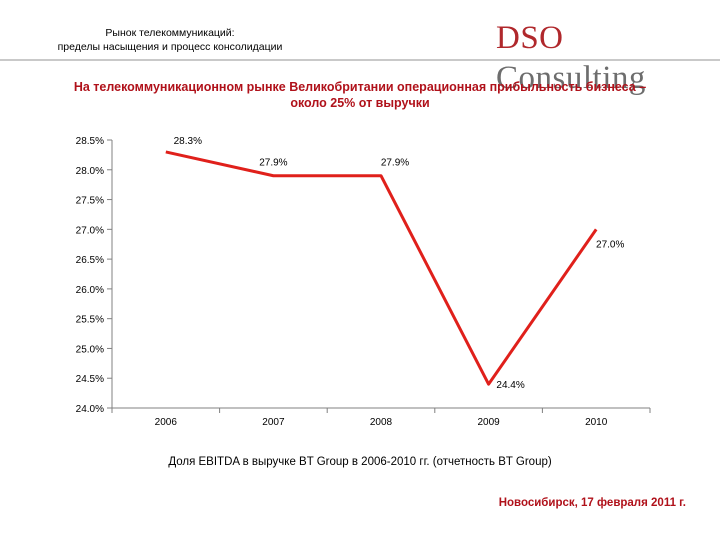 This screenshot has width=720, height=540. What do you see at coordinates (360, 60) in the screenshot?
I see `header-divider` at bounding box center [360, 60].